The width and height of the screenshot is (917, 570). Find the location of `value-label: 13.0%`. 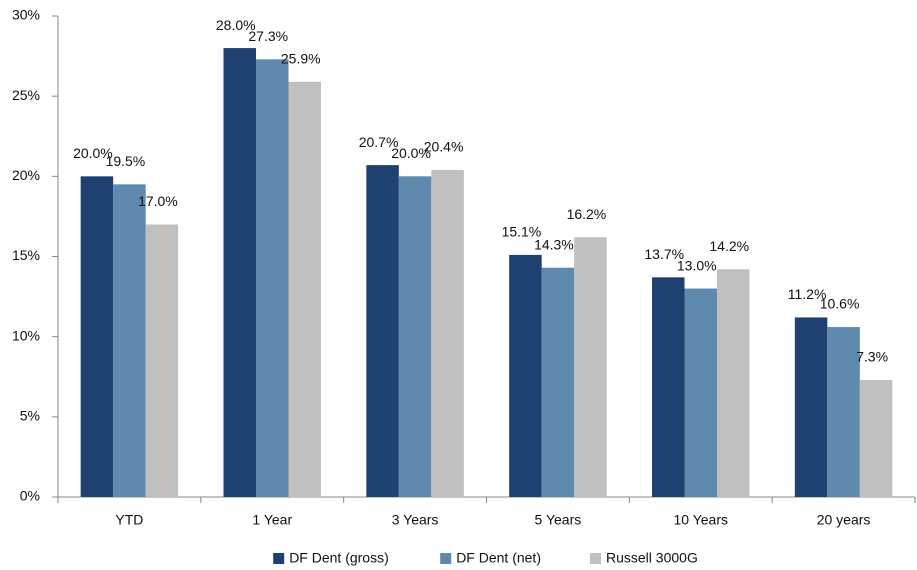

value-label: 13.0% is located at coordinates (697, 265).